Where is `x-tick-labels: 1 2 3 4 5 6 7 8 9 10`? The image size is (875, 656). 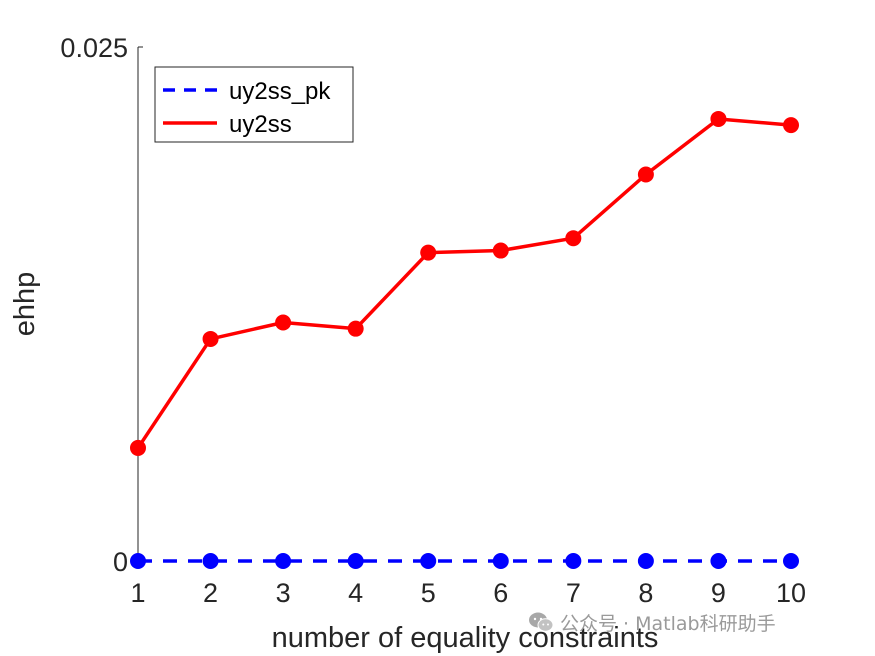
x-tick-labels: 1 2 3 4 5 6 7 8 9 10 is located at coordinates (468, 593).